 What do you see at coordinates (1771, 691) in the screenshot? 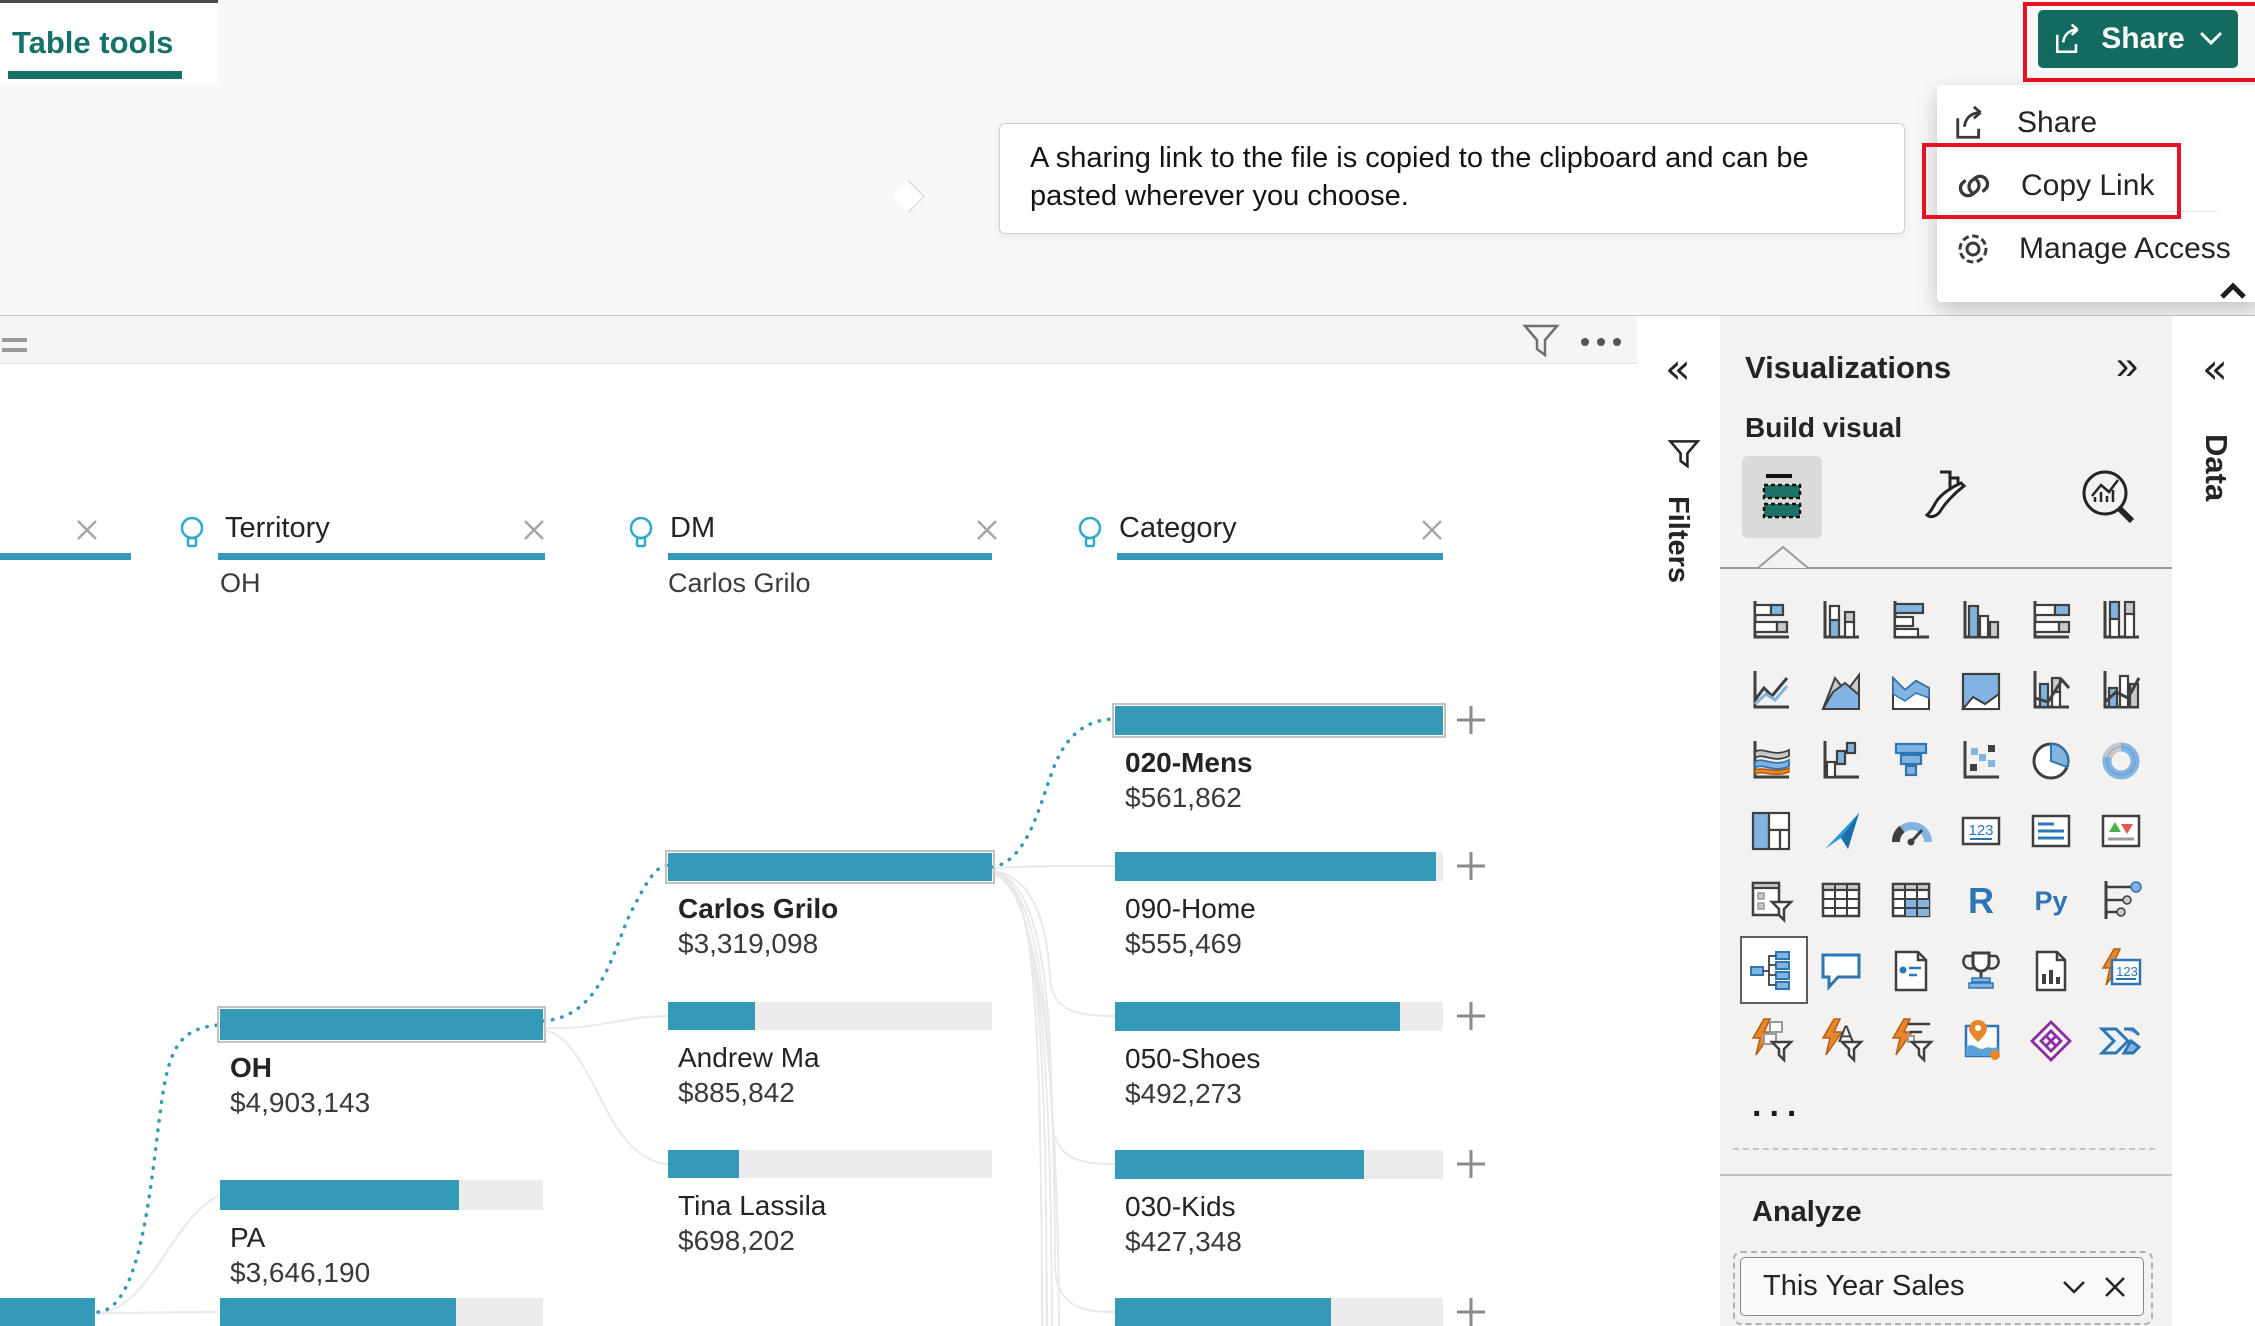
I see `line-chart-icon` at bounding box center [1771, 691].